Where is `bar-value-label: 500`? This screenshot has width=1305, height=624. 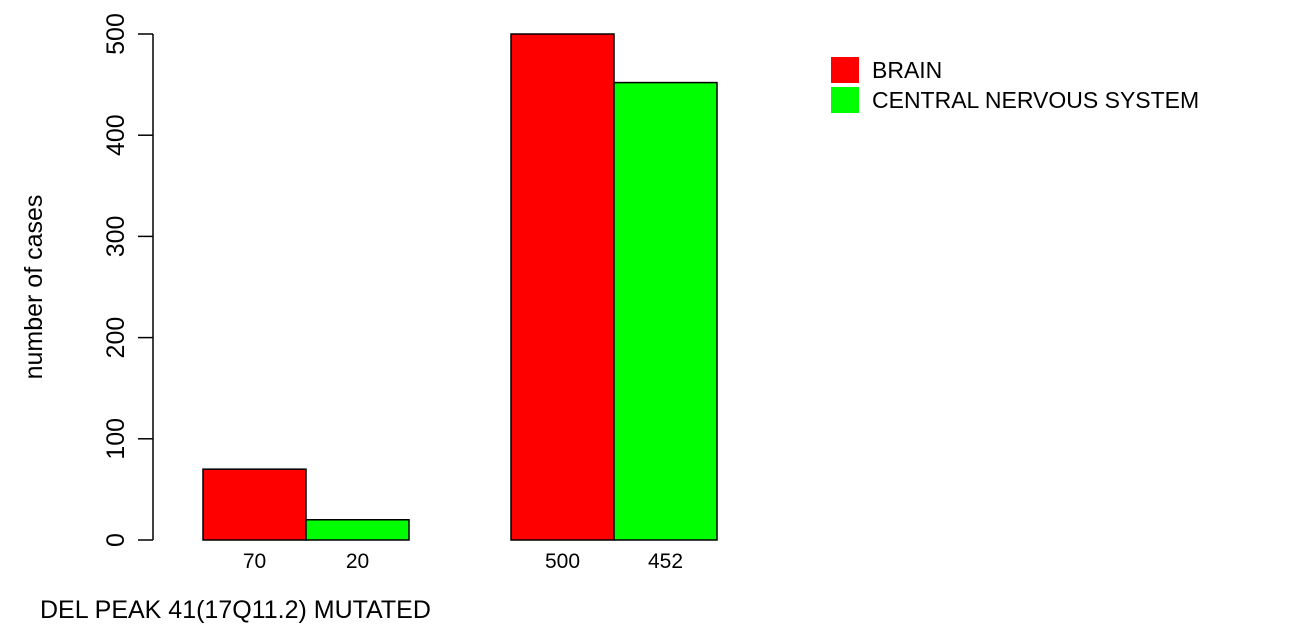 bar-value-label: 500 is located at coordinates (562, 561).